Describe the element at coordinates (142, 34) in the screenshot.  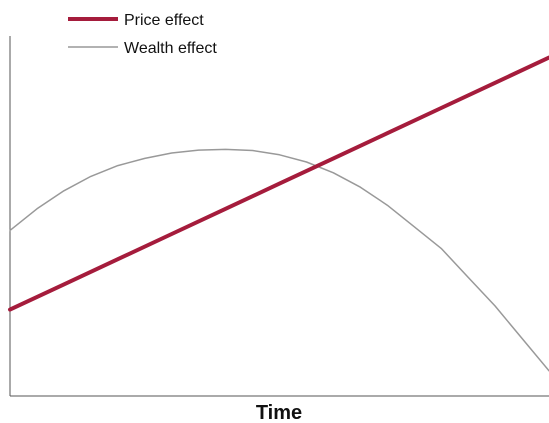
I see `legend: Price effect Wealth effect` at that location.